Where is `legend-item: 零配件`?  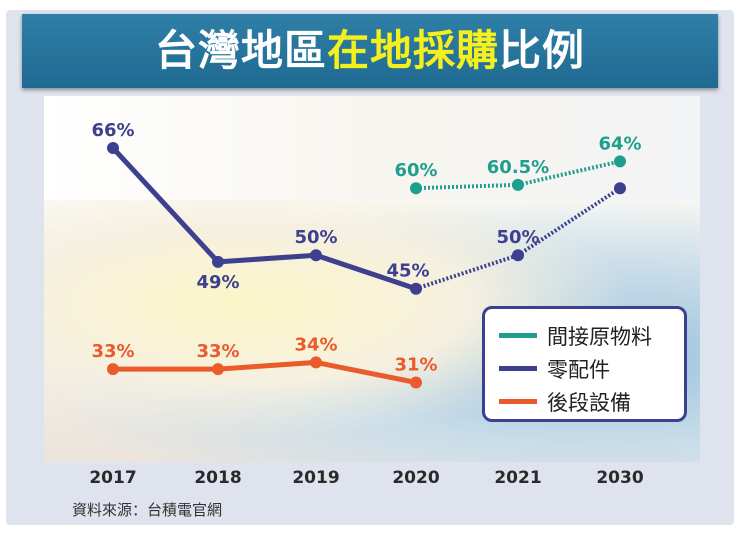 legend-item: 零配件 is located at coordinates (591, 368).